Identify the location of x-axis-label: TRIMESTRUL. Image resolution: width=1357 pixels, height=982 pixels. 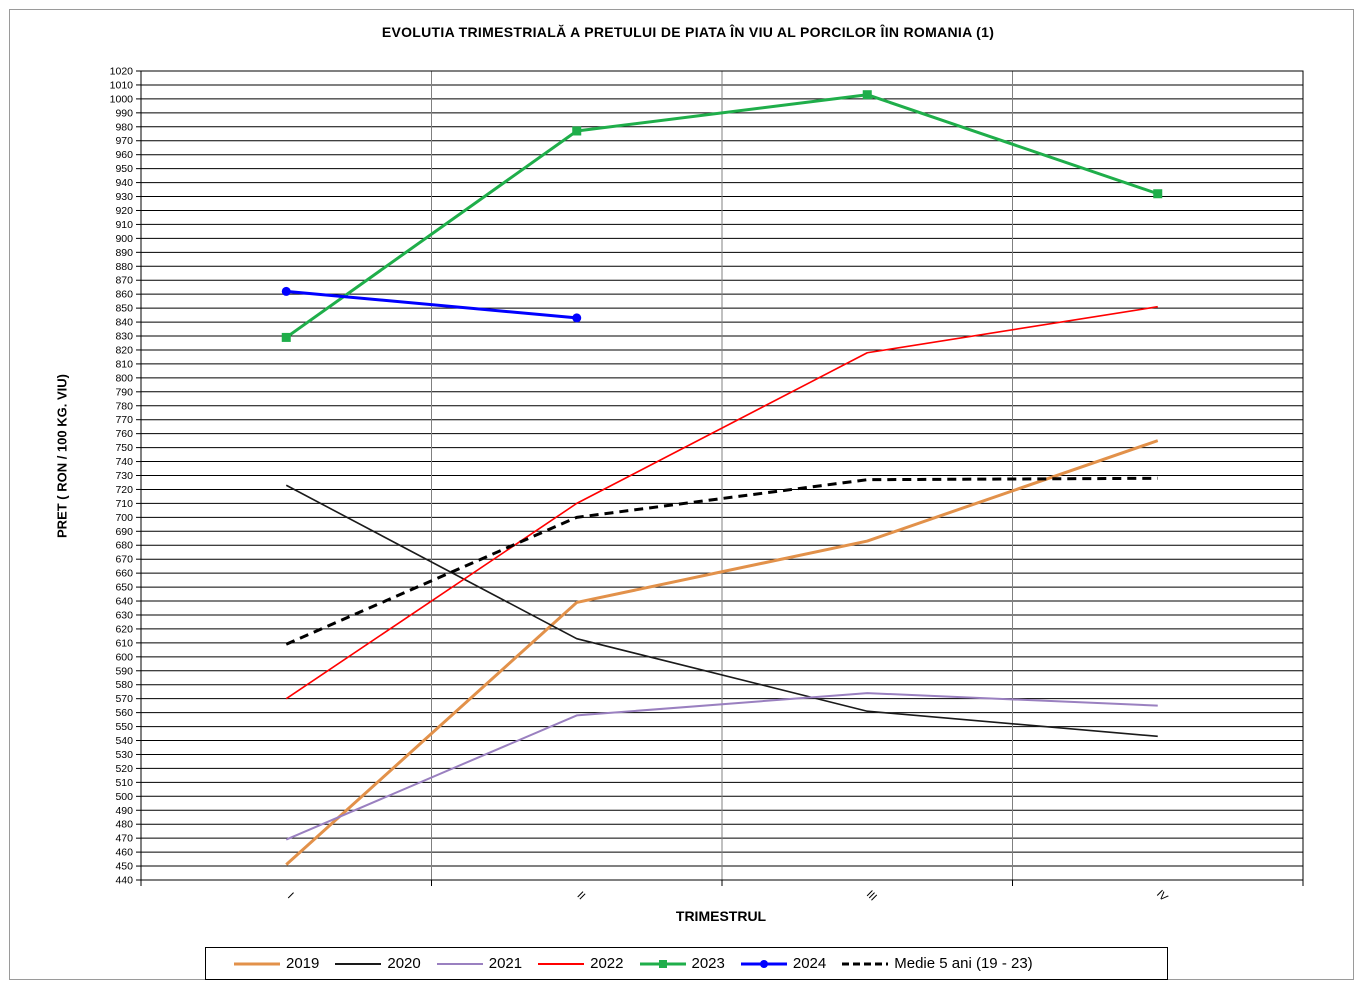
(721, 916).